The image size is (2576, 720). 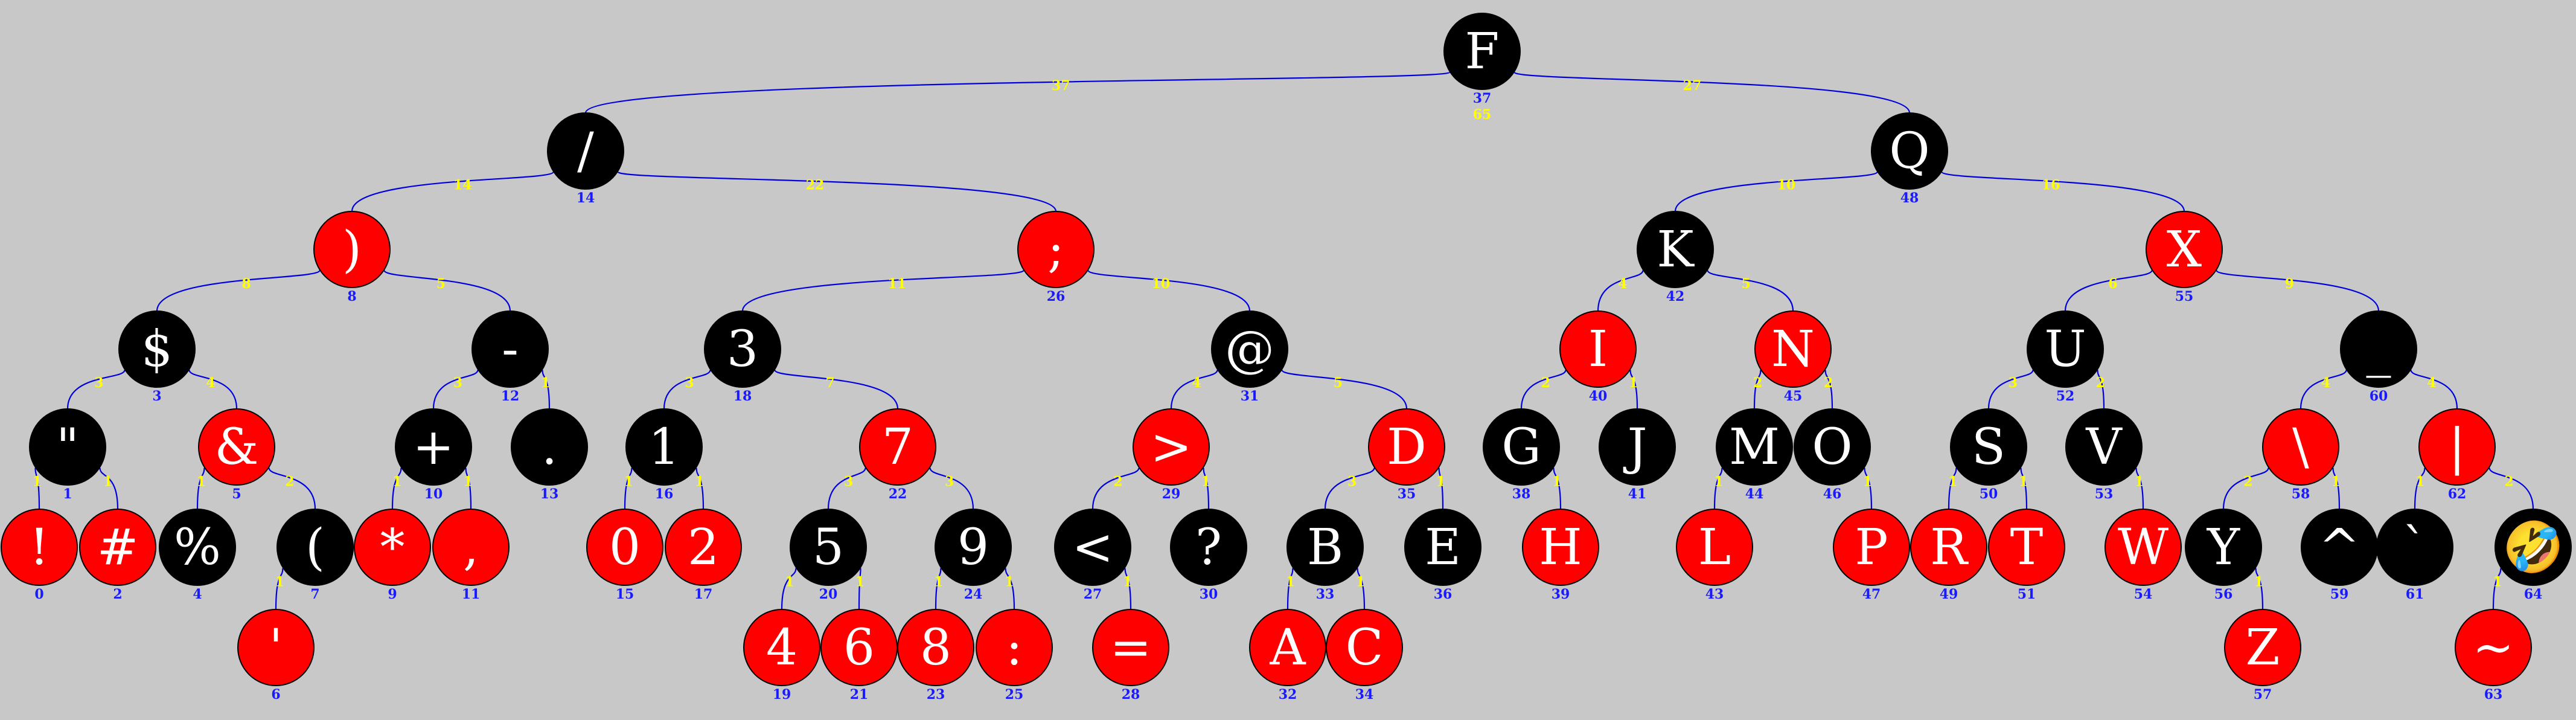 I want to click on tree-node-U: U 52, so click(x=2066, y=357).